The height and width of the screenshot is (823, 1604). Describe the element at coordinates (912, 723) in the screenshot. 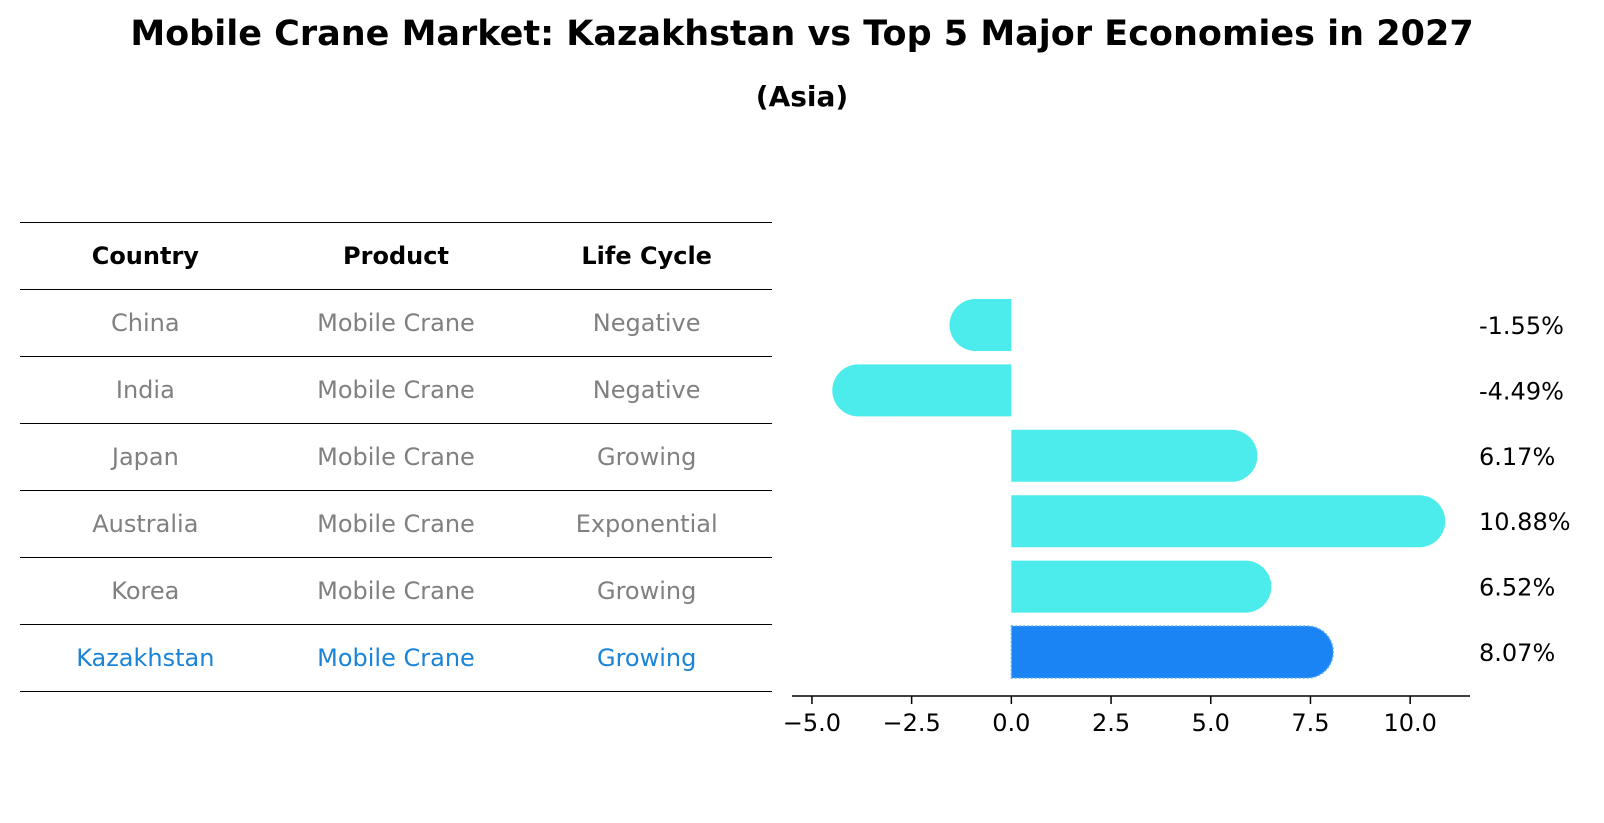

I see `x-tick-label: −2.5` at that location.